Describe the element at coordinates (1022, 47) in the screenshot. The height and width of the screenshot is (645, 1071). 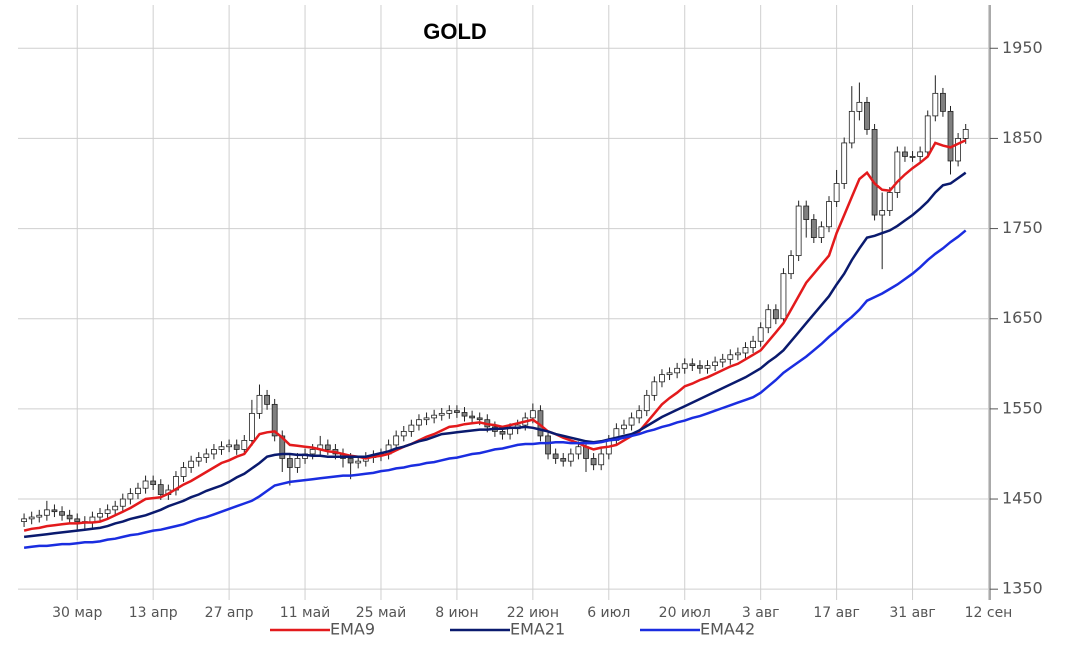
I see `y-tick-label: 1950` at that location.